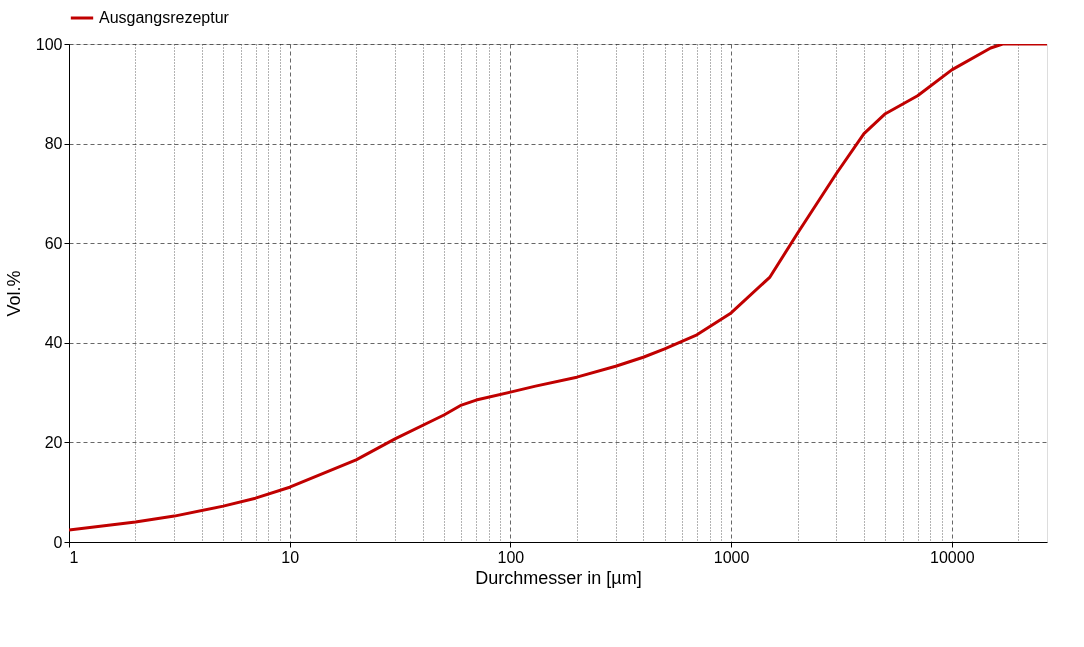 The width and height of the screenshot is (1084, 647). What do you see at coordinates (164, 17) in the screenshot?
I see `legend-label: Ausgangsrezeptur` at bounding box center [164, 17].